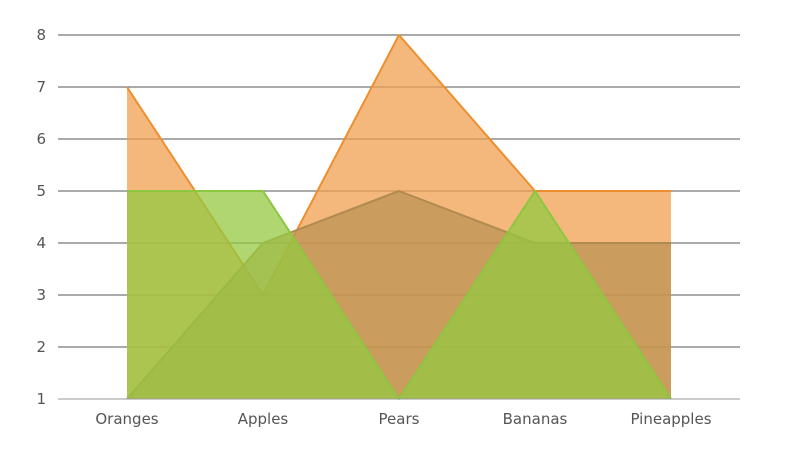 Image resolution: width=800 pixels, height=450 pixels. Describe the element at coordinates (41, 87) in the screenshot. I see `y-tick-label: 7` at that location.